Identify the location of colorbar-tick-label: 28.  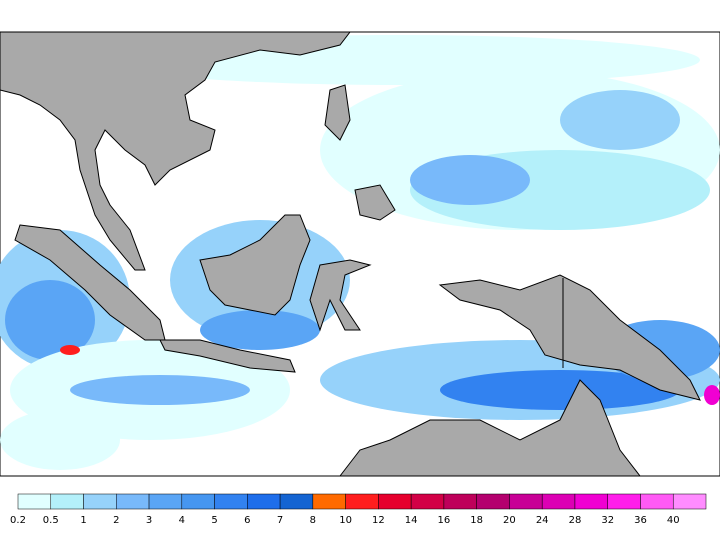
(575, 520).